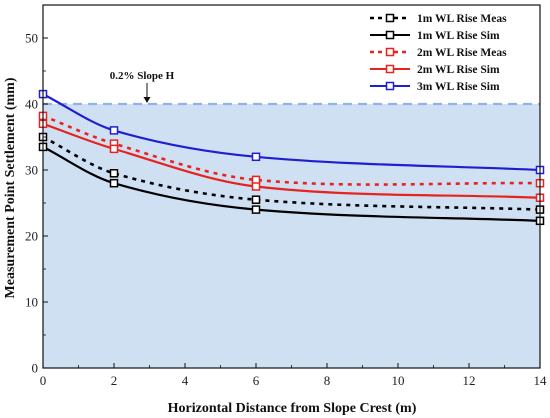 The height and width of the screenshot is (418, 550). What do you see at coordinates (292, 408) in the screenshot?
I see `x-axis-title: Horizontal Distance from Slope Crest (m)` at bounding box center [292, 408].